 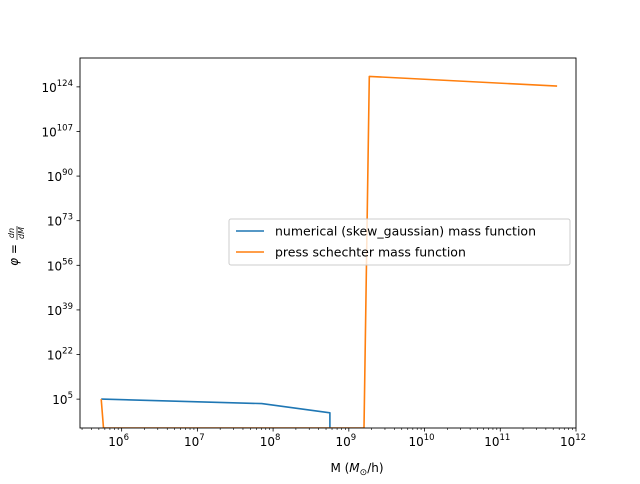 What do you see at coordinates (405, 231) in the screenshot?
I see `legend-label-numerical: numerical (skew_gaussian) mass function` at bounding box center [405, 231].